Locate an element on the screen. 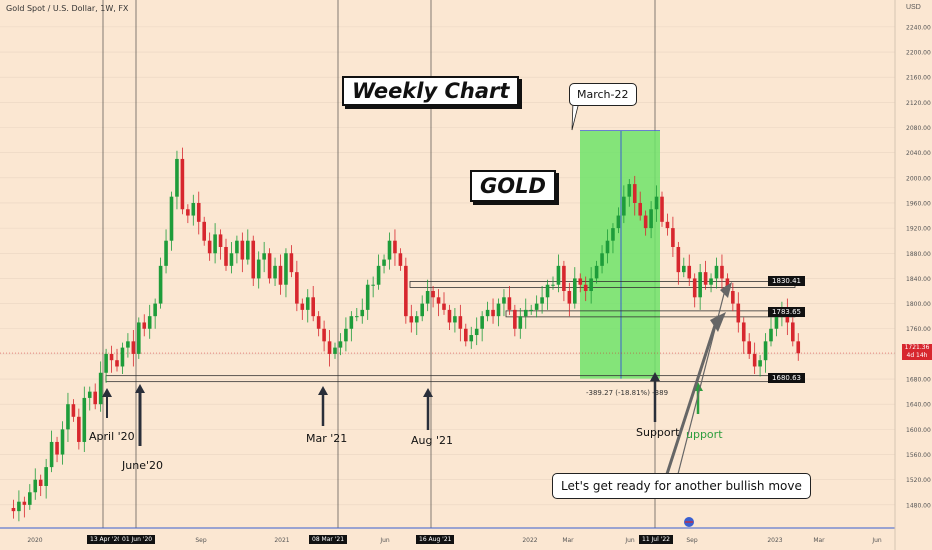 Image resolution: width=932 pixels, height=550 pixels. y-tick-label: 2000.00 is located at coordinates (918, 178).